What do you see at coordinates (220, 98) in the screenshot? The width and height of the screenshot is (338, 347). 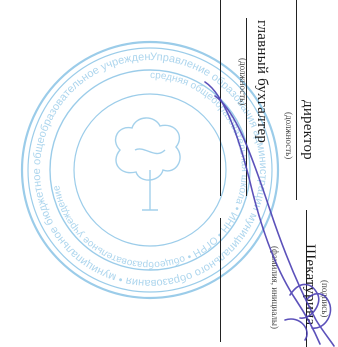 I see `role-line-accountant` at bounding box center [220, 98].